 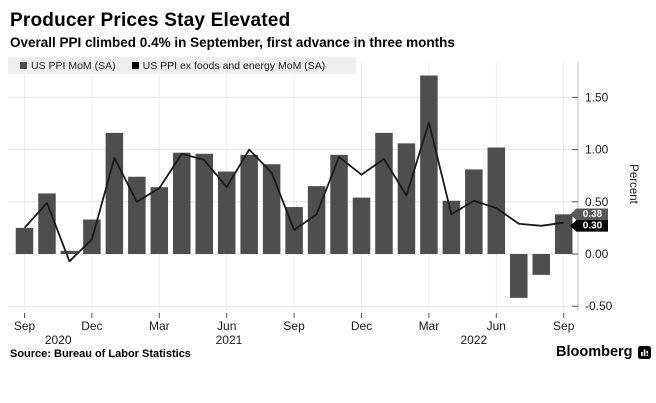 What do you see at coordinates (597, 202) in the screenshot?
I see `y-tick-label: 0.50` at bounding box center [597, 202].